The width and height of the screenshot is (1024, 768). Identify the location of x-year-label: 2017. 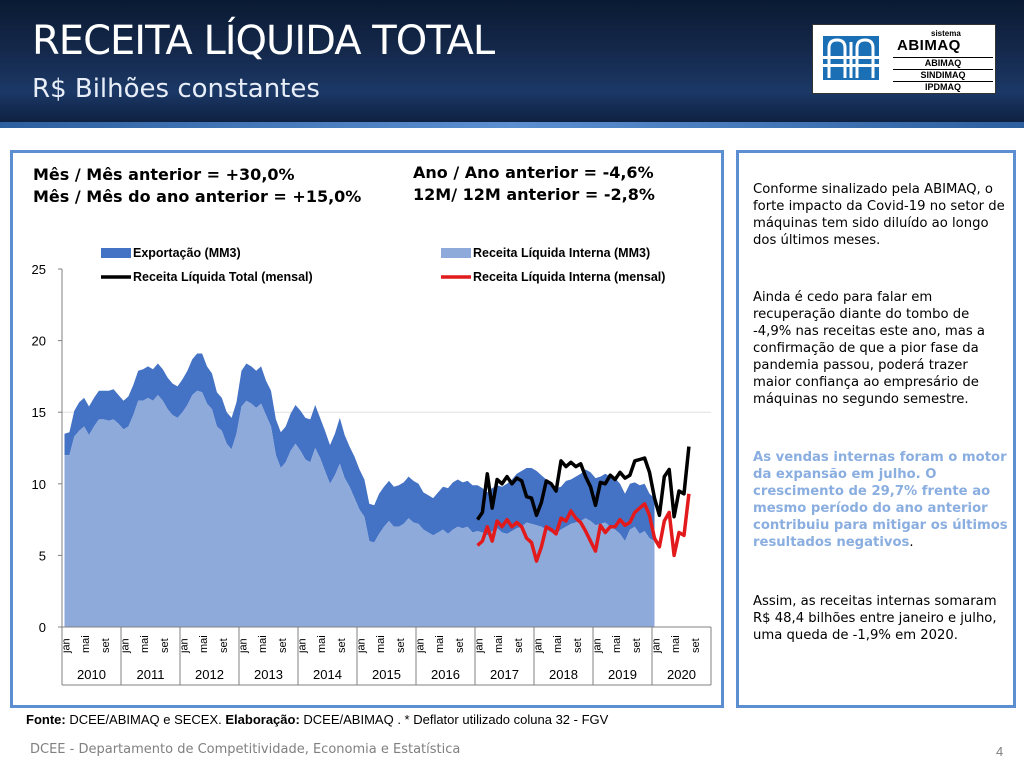
(504, 674).